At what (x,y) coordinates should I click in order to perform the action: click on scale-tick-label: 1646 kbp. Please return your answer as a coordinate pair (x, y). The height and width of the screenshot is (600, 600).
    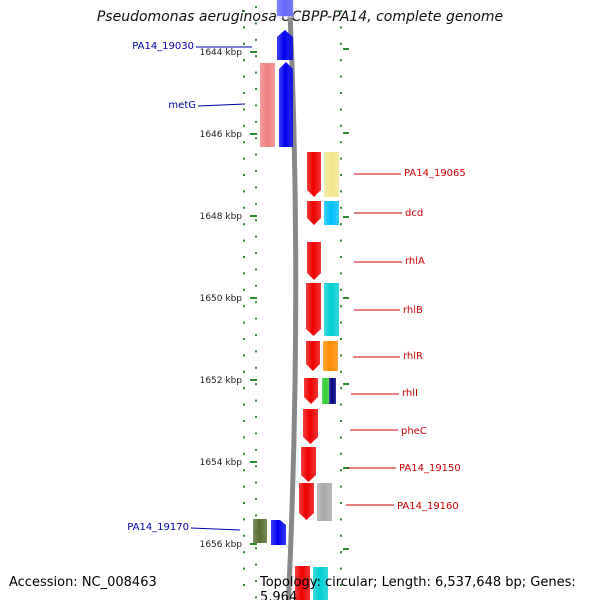
    Looking at the image, I should click on (221, 135).